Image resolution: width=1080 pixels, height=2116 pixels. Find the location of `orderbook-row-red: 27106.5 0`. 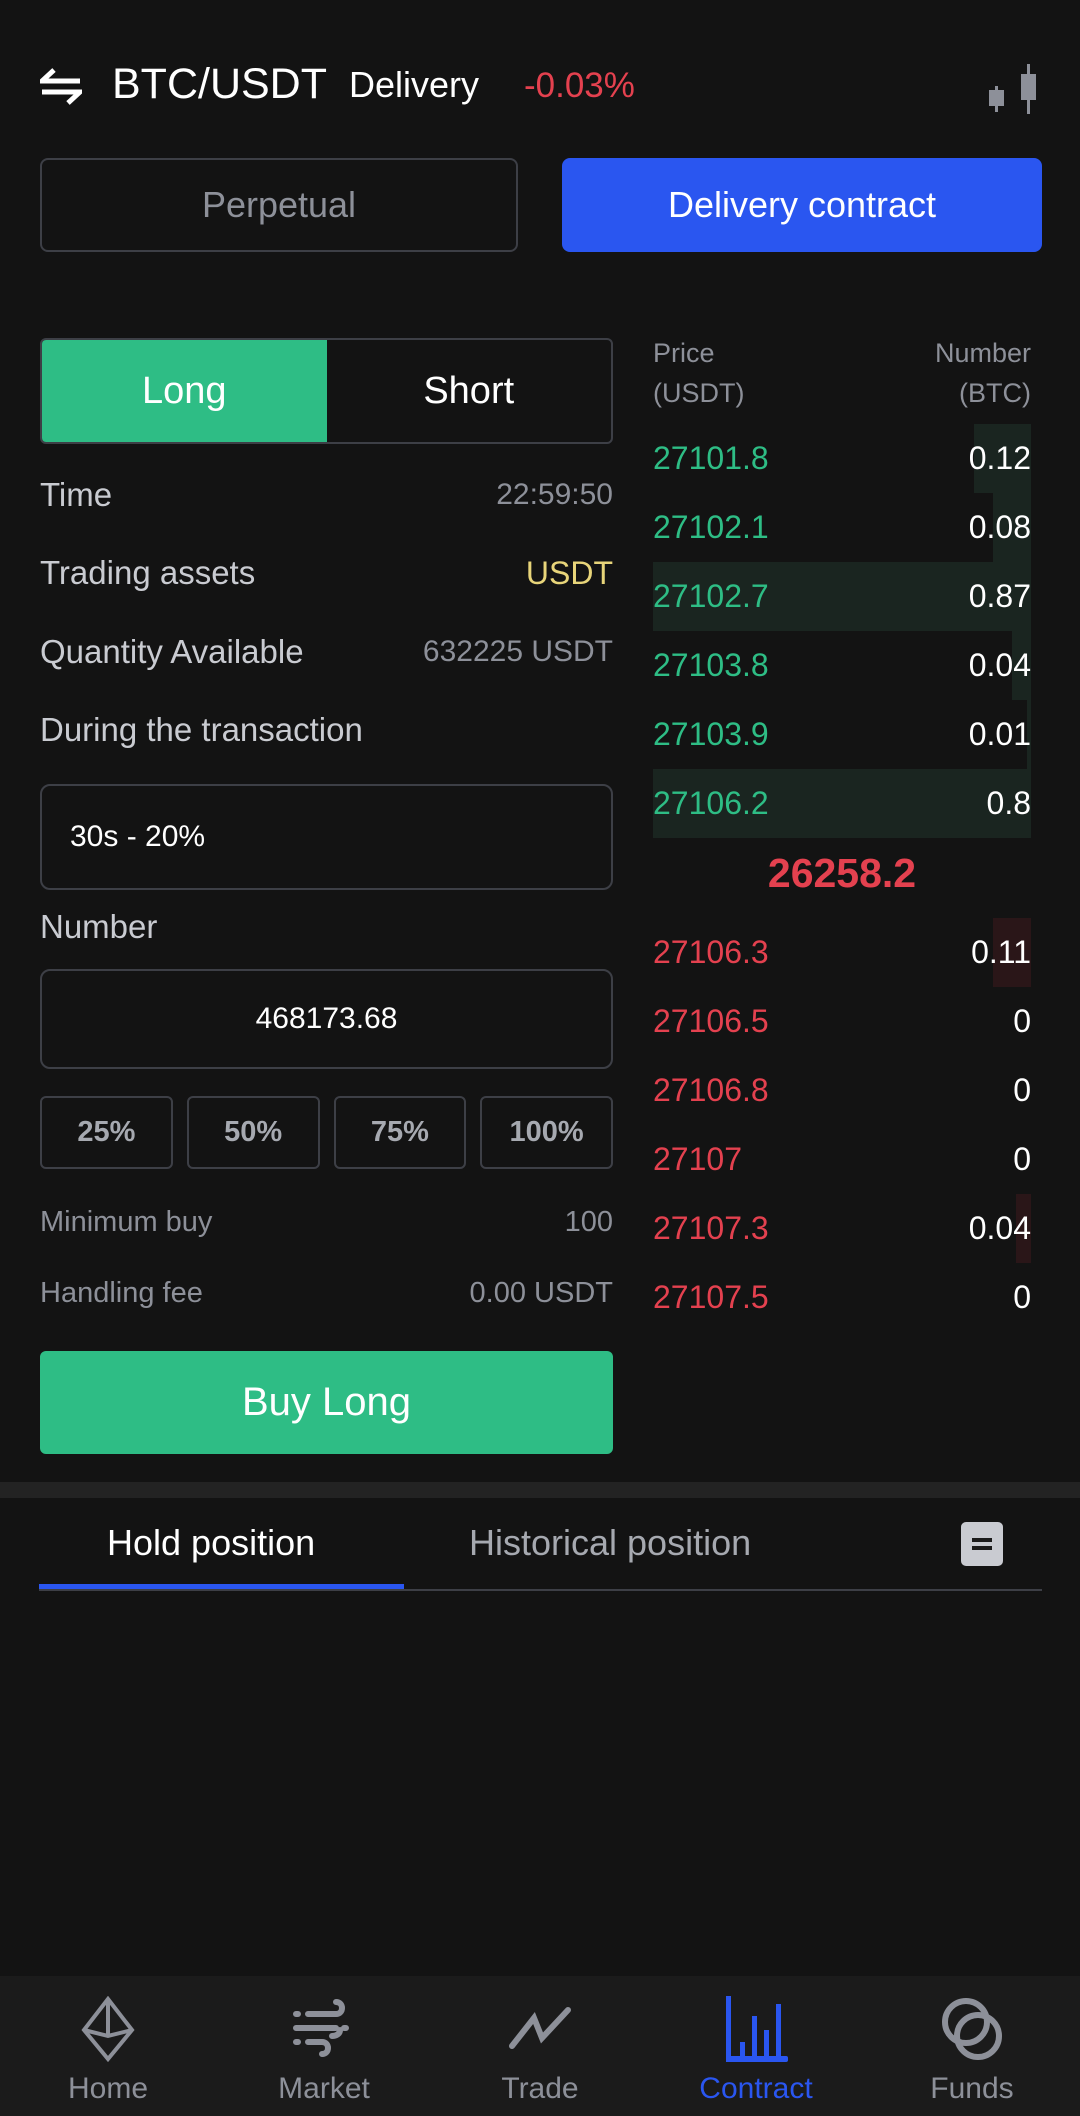

orderbook-row-red: 27106.5 0 is located at coordinates (842, 1021).